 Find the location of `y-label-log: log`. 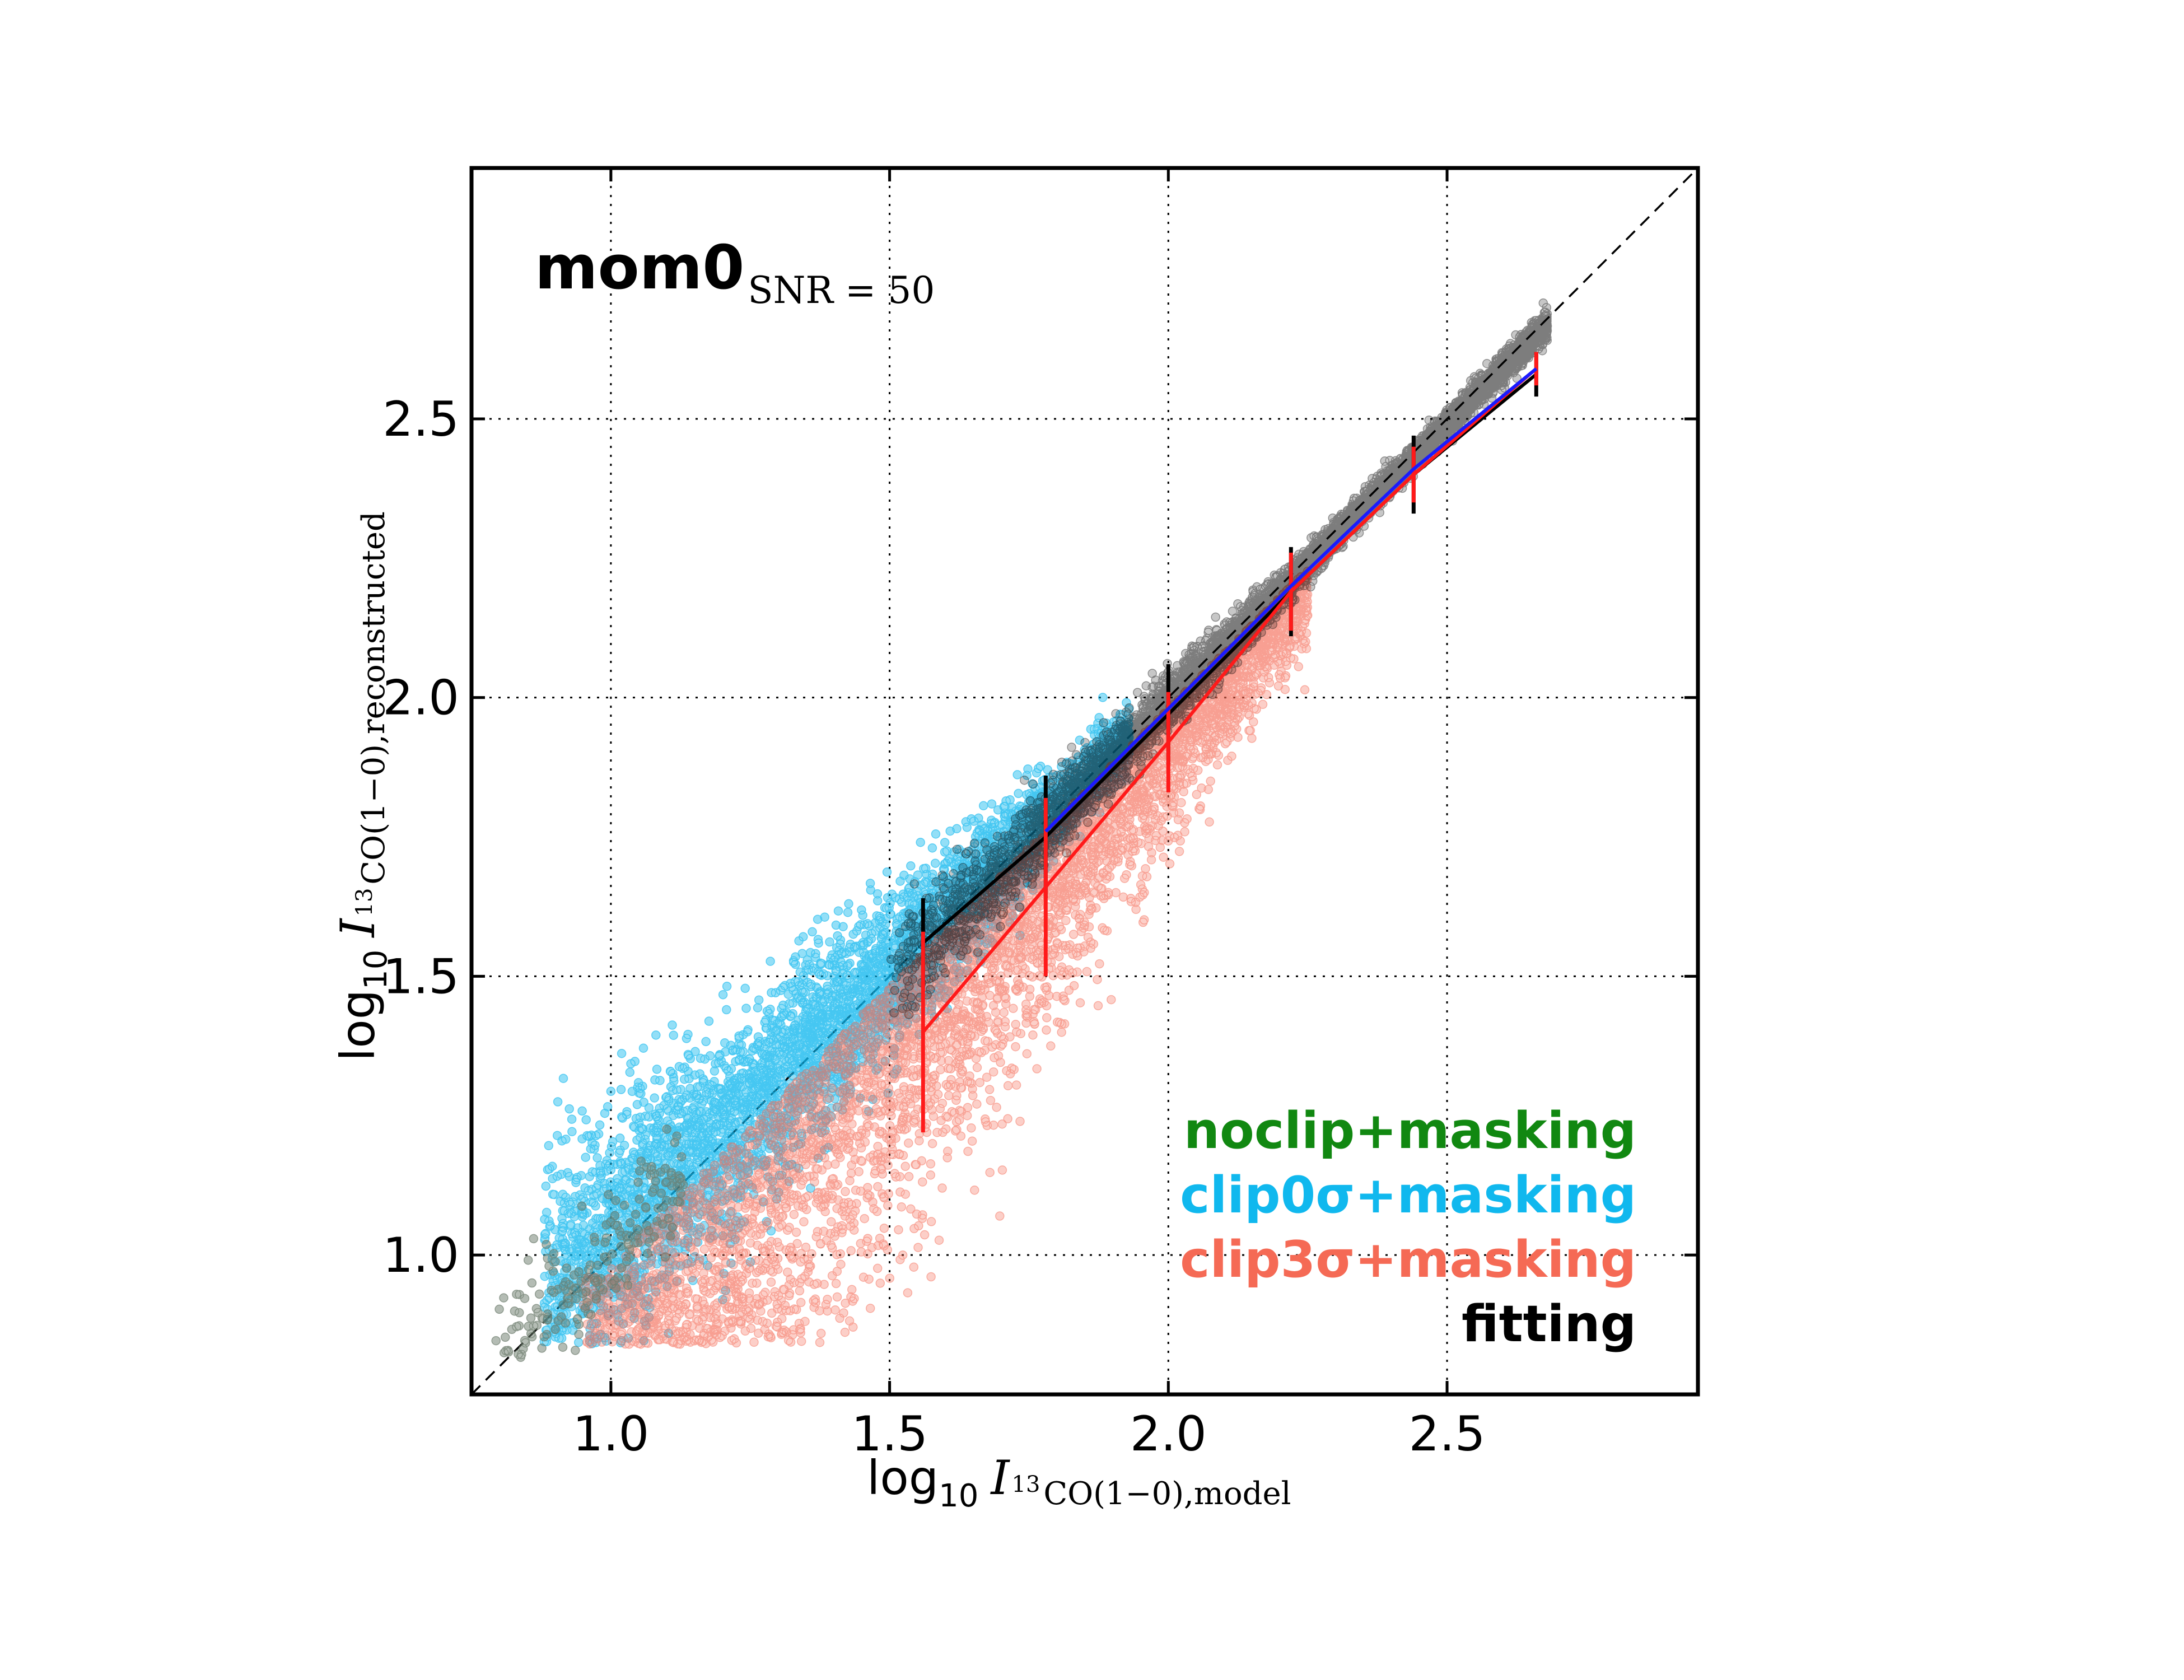

y-label-log: log is located at coordinates (358, 1025).